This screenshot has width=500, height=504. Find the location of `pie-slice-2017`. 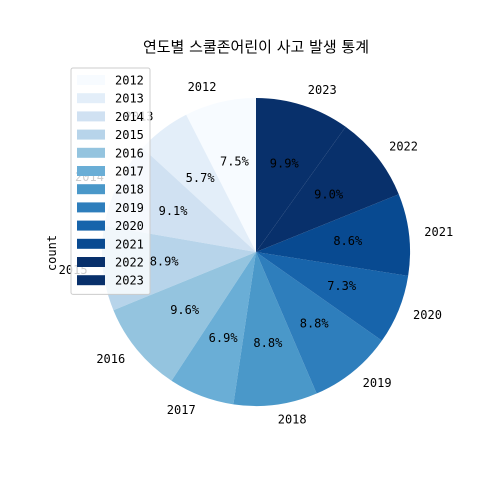

pie-slice-2017 is located at coordinates (213, 328).